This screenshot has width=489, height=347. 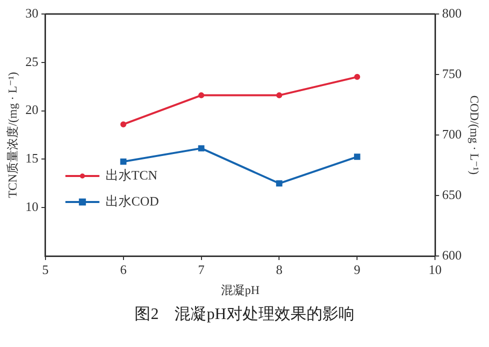 What do you see at coordinates (240, 289) in the screenshot?
I see `x-axis-title: 混凝pH` at bounding box center [240, 289].